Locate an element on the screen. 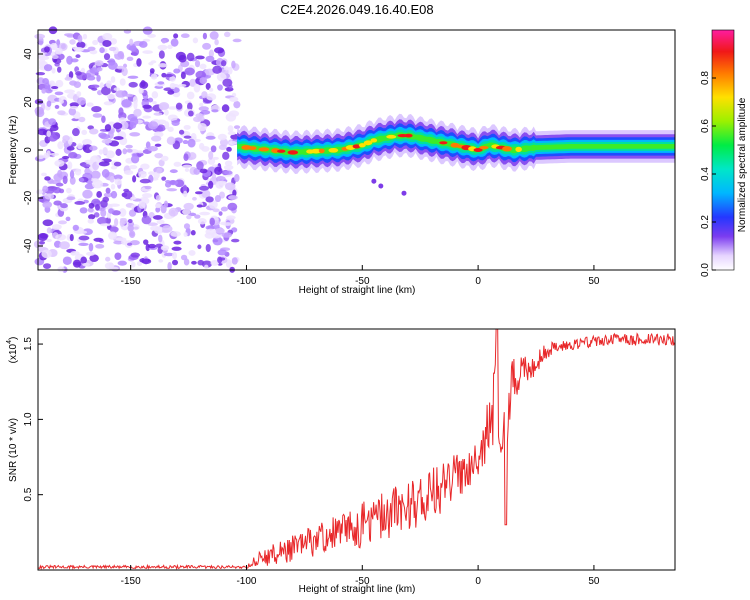 The image size is (750, 600). snr-x-ticks: -150 -100 -50 0 50 is located at coordinates (360, 576).